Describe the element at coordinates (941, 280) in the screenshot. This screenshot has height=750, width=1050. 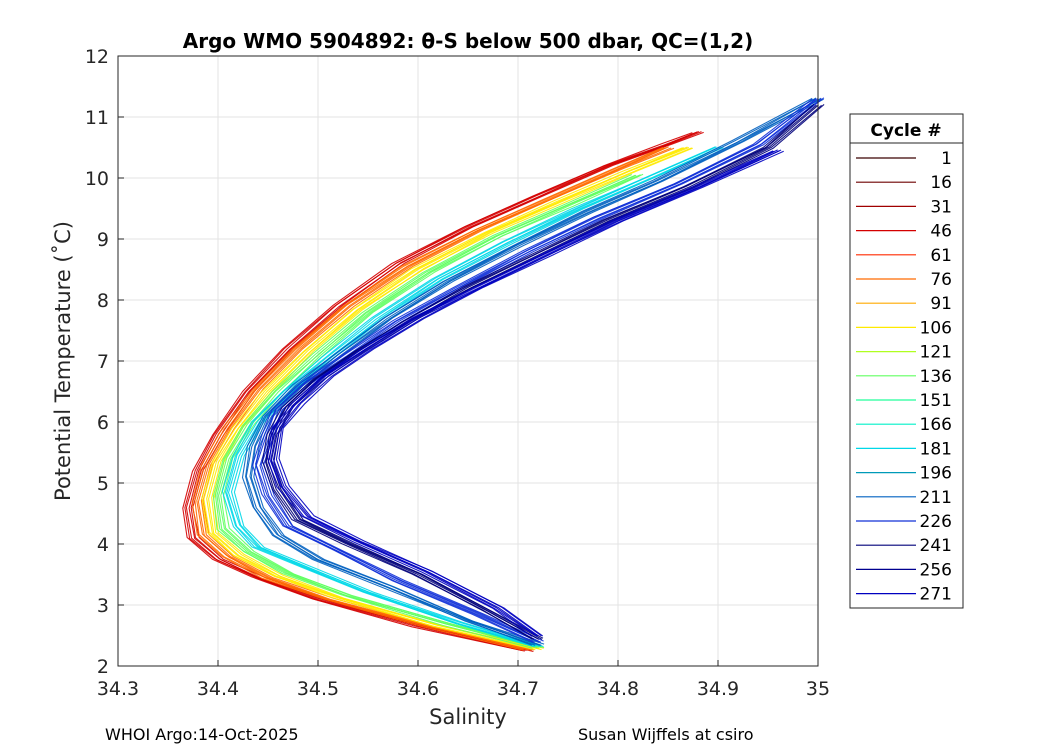
I see `legend-label: 76` at that location.